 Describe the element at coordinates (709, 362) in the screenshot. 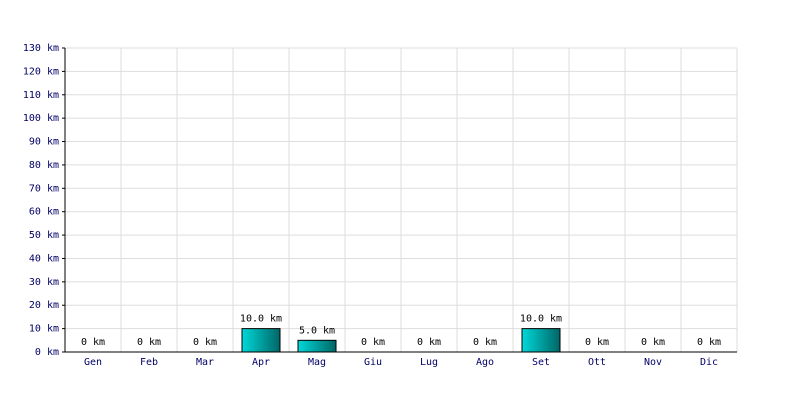

I see `x-tick-label: Dic` at that location.